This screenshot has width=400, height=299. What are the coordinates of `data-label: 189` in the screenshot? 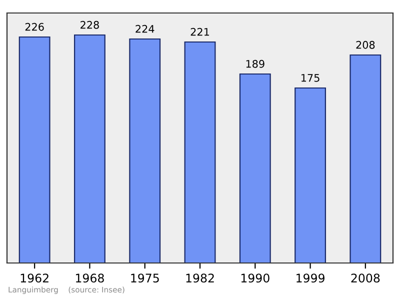 It's located at (255, 64).